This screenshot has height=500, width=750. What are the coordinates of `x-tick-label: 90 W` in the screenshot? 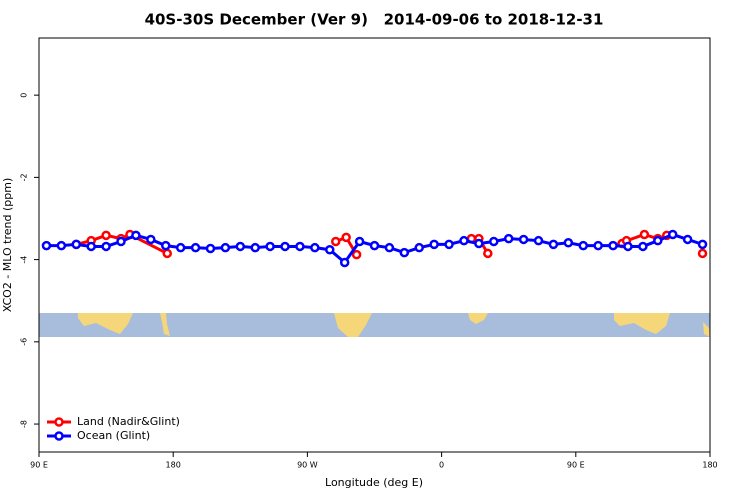 It's located at (307, 465).